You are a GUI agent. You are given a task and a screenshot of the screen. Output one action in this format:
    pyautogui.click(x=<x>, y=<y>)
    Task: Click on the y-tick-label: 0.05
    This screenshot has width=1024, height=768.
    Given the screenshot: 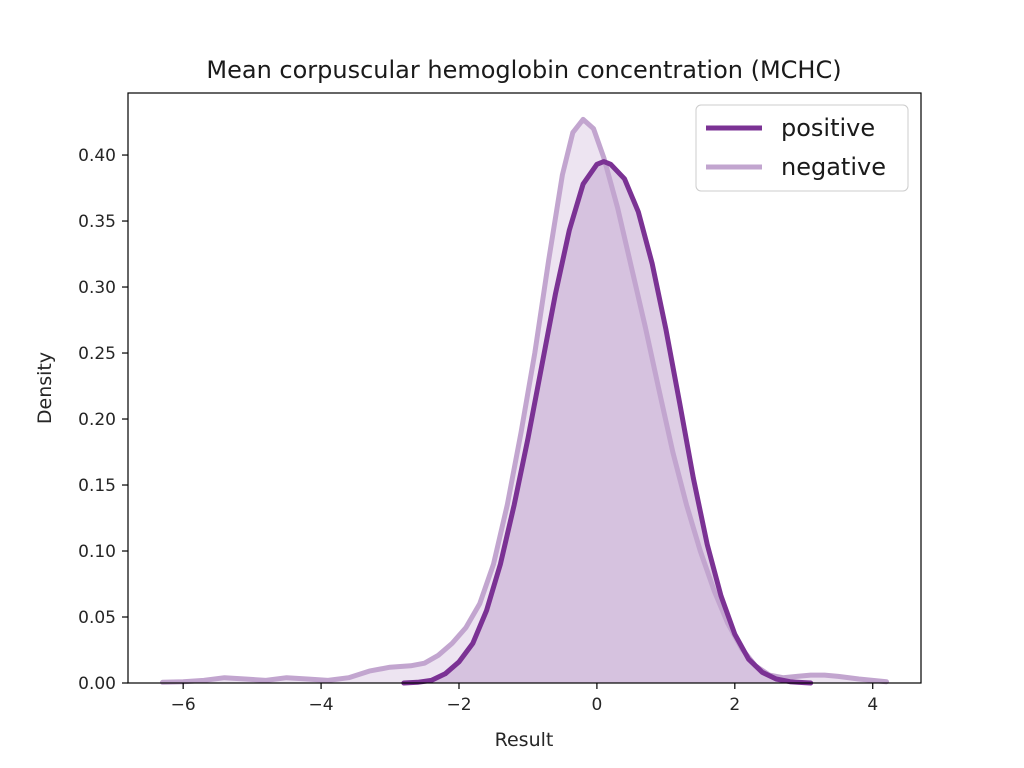 What is the action you would take?
    pyautogui.click(x=97, y=618)
    